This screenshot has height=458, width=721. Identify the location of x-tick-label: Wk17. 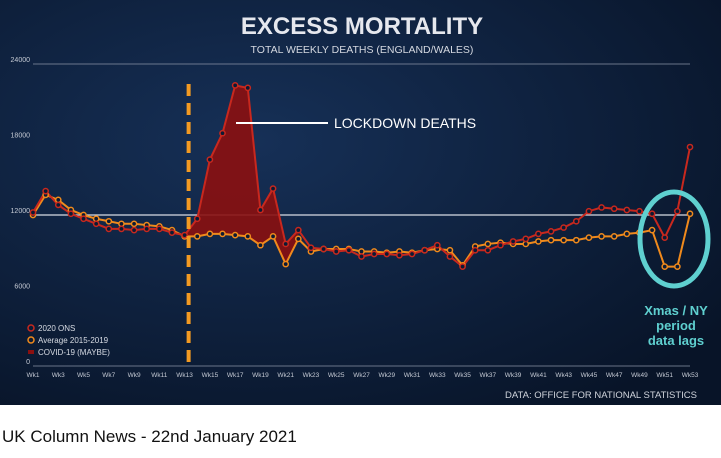
(235, 375).